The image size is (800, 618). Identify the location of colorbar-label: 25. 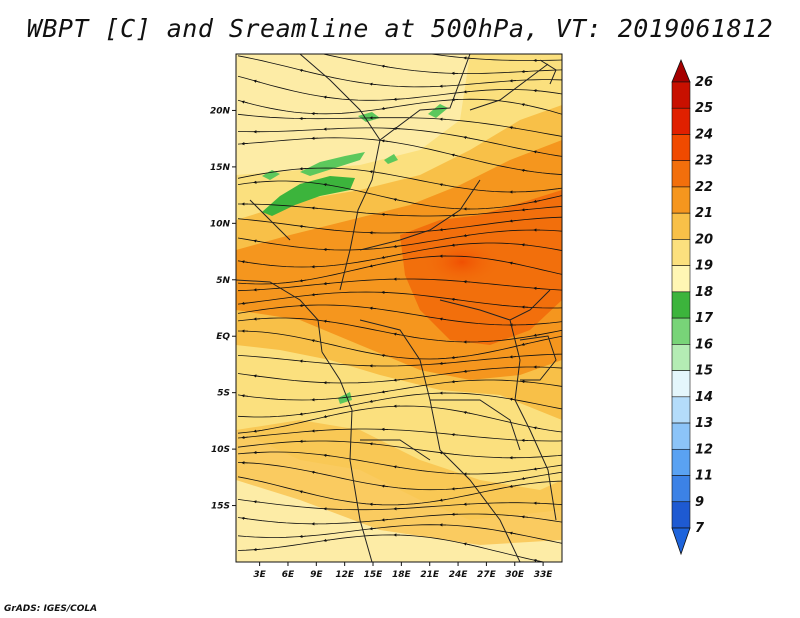
(704, 108).